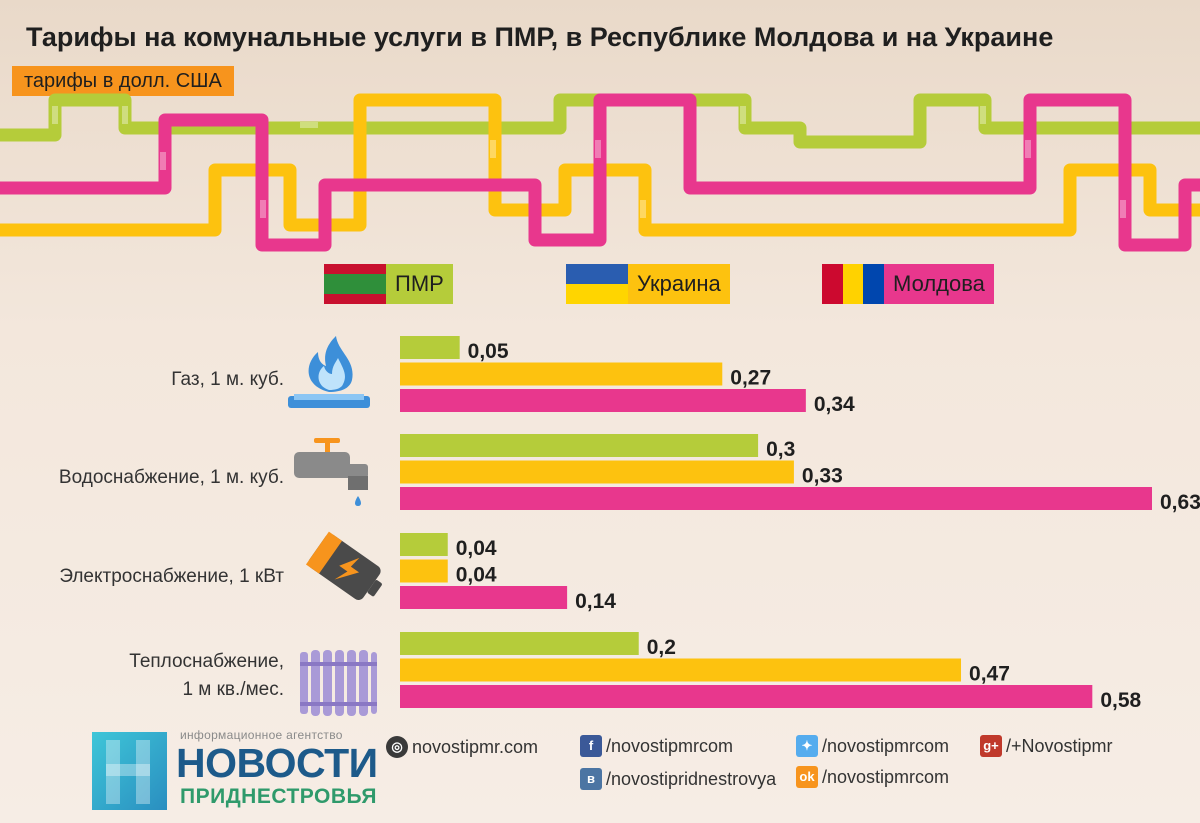 This screenshot has height=823, width=1200. What do you see at coordinates (171, 576) in the screenshot?
I see `category-label: Электроснабжение, 1 кВт` at bounding box center [171, 576].